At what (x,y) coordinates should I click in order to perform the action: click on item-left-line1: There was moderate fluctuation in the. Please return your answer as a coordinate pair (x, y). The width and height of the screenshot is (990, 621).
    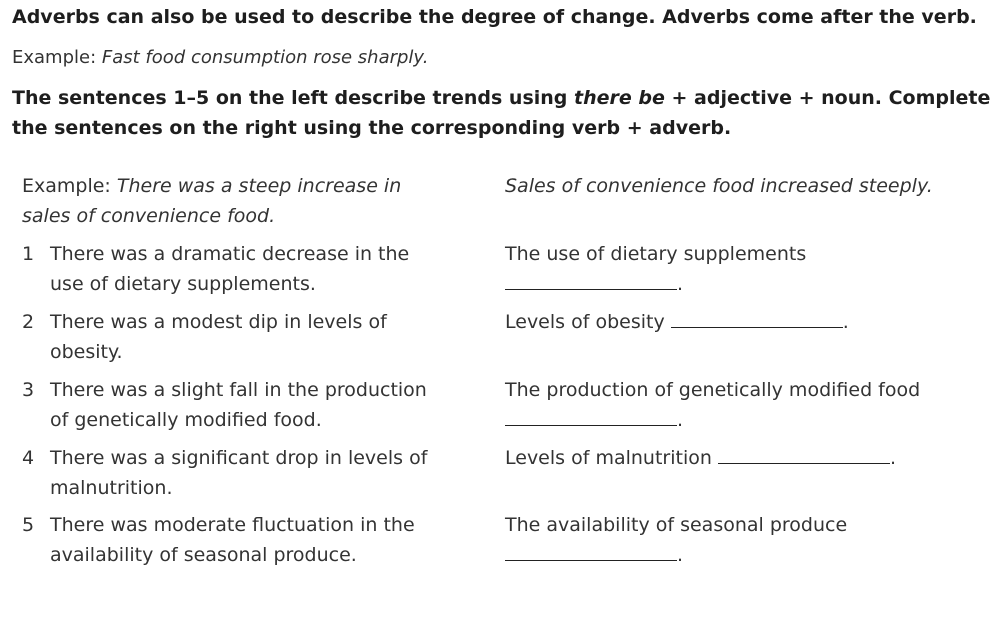
    Looking at the image, I should click on (232, 525).